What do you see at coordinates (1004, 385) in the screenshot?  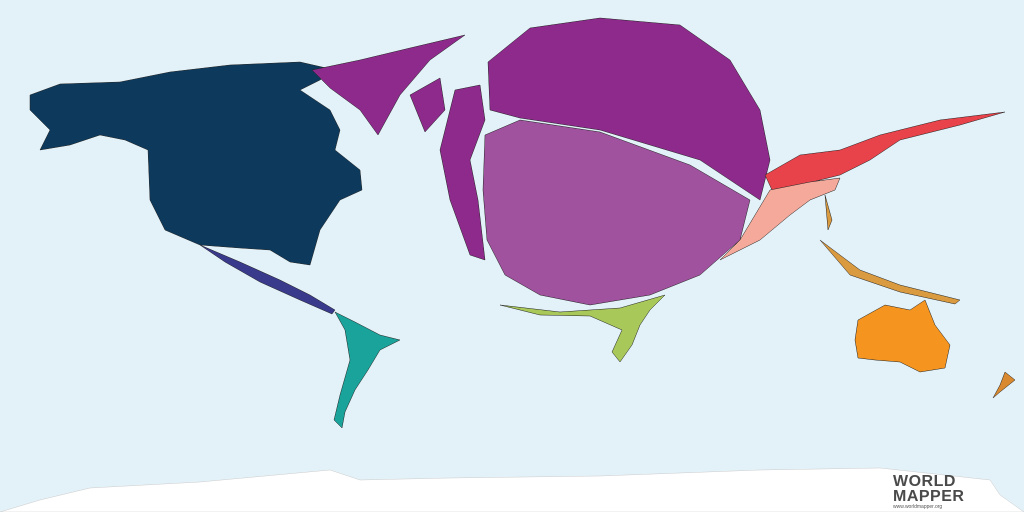 I see `region-new-zealand` at bounding box center [1004, 385].